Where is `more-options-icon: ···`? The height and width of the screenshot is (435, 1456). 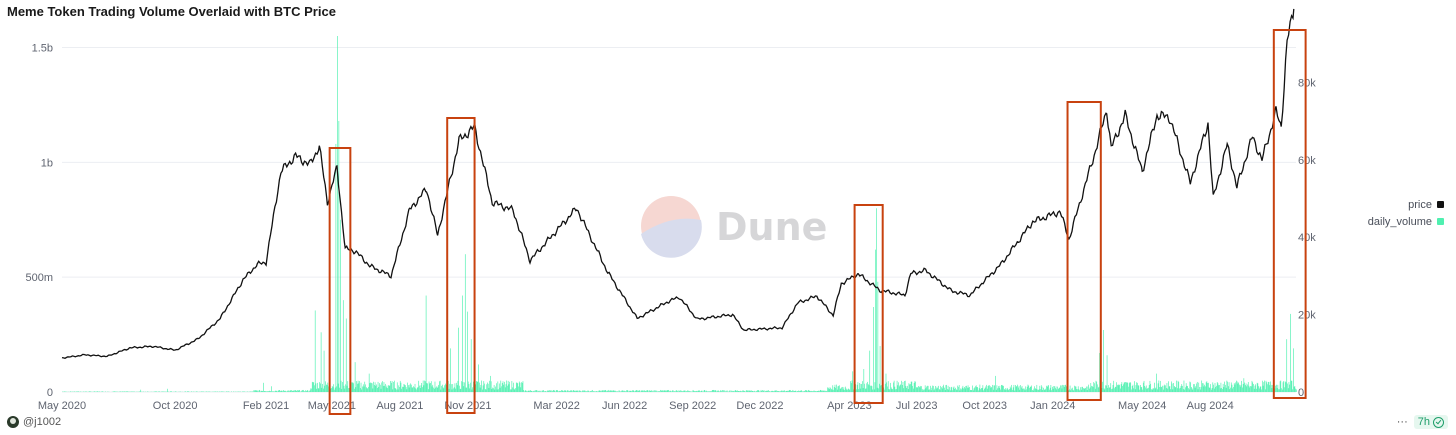
more-options-icon: ··· is located at coordinates (1402, 422).